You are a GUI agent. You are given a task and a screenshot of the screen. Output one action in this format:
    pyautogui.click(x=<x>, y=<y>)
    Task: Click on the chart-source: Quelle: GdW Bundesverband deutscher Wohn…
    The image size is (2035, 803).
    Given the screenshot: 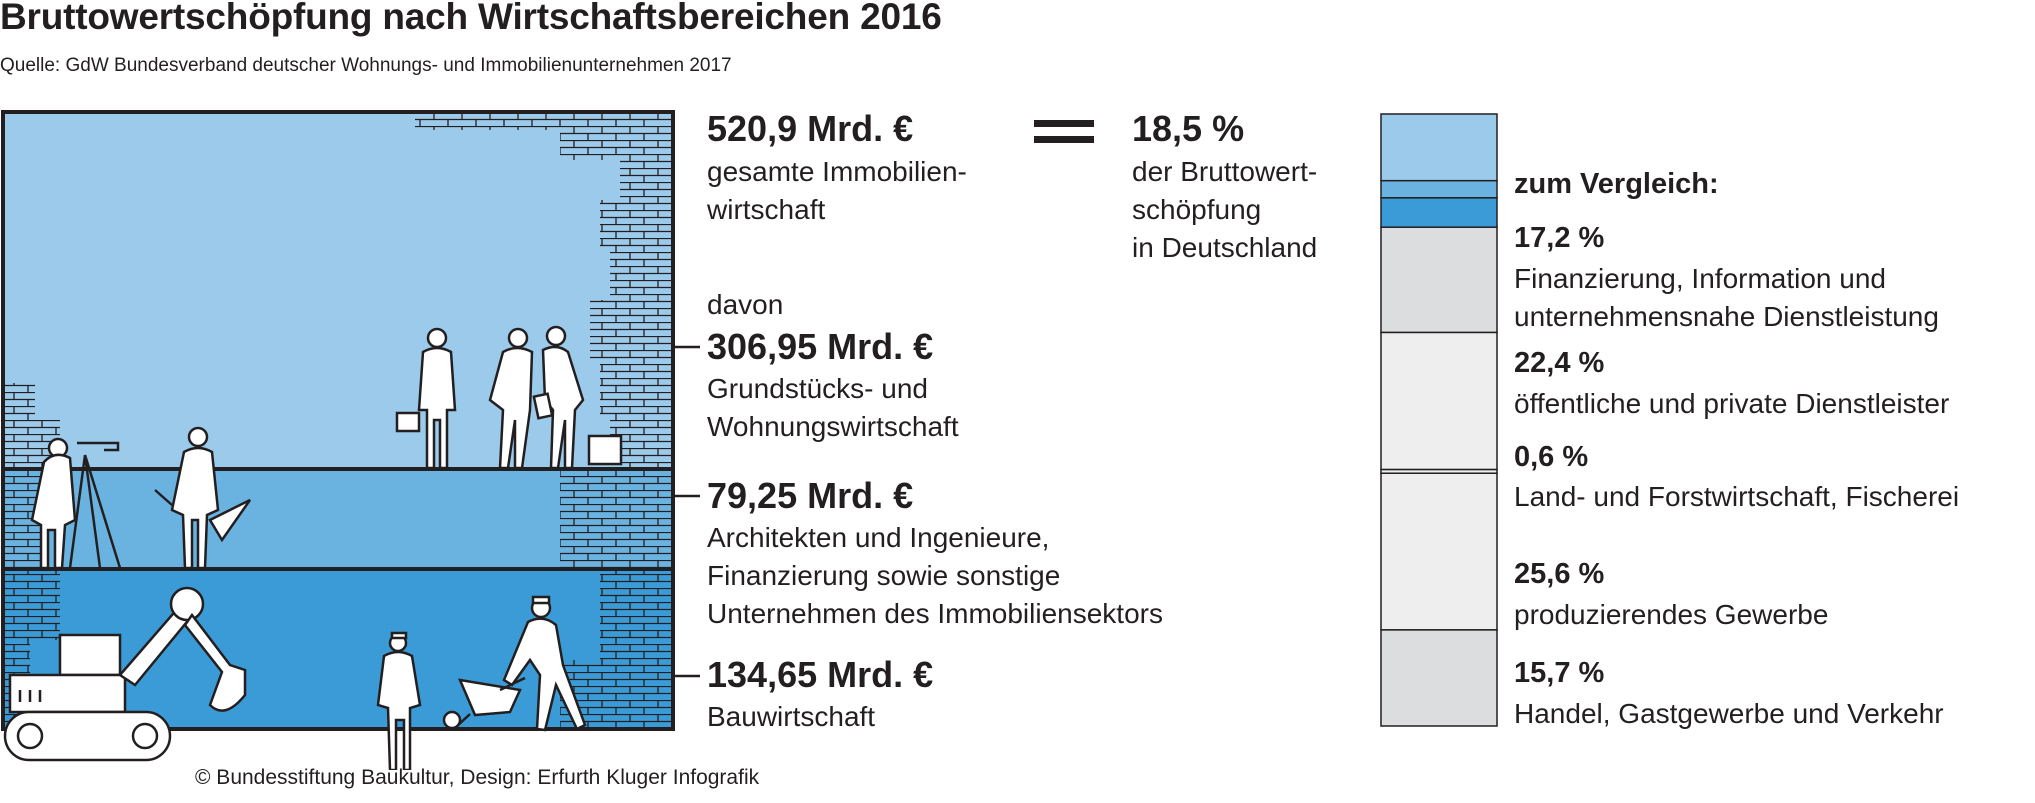 What is the action you would take?
    pyautogui.click(x=366, y=65)
    